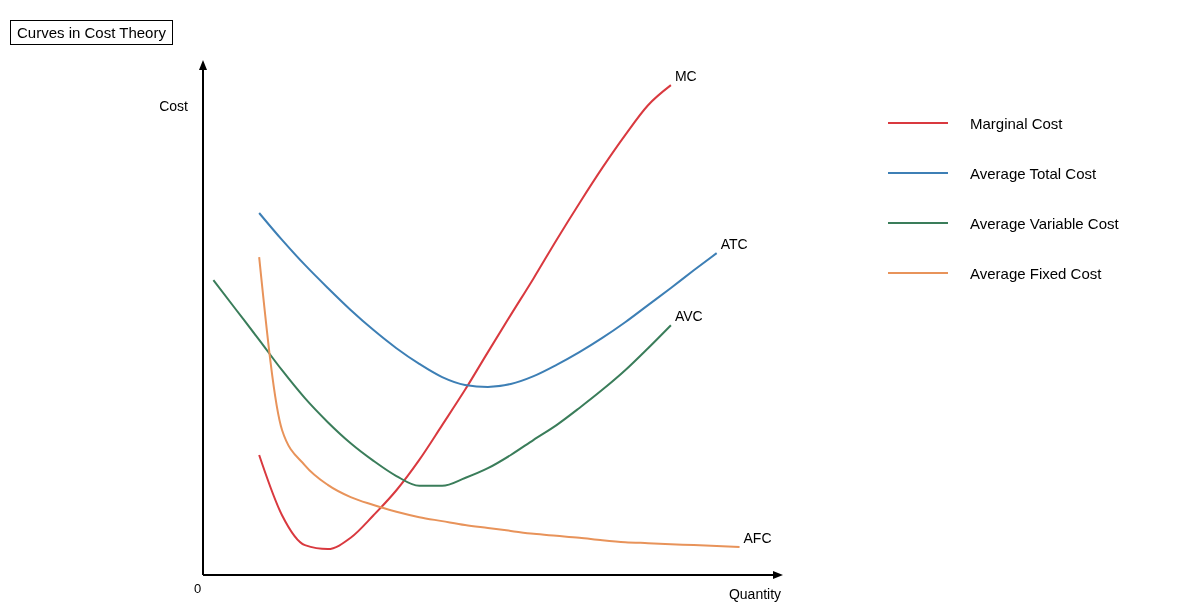  Describe the element at coordinates (1033, 173) in the screenshot. I see `legend-label: Average Total Cost` at that location.